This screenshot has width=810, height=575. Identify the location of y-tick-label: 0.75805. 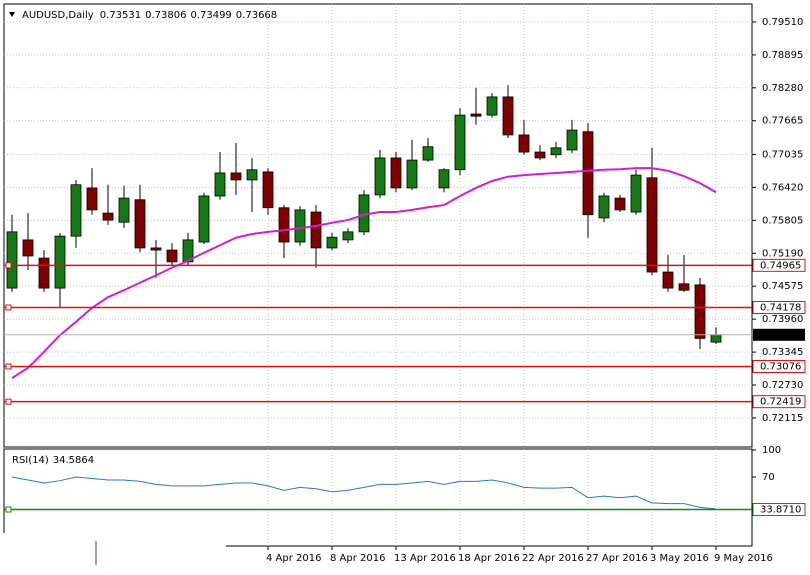
(782, 220).